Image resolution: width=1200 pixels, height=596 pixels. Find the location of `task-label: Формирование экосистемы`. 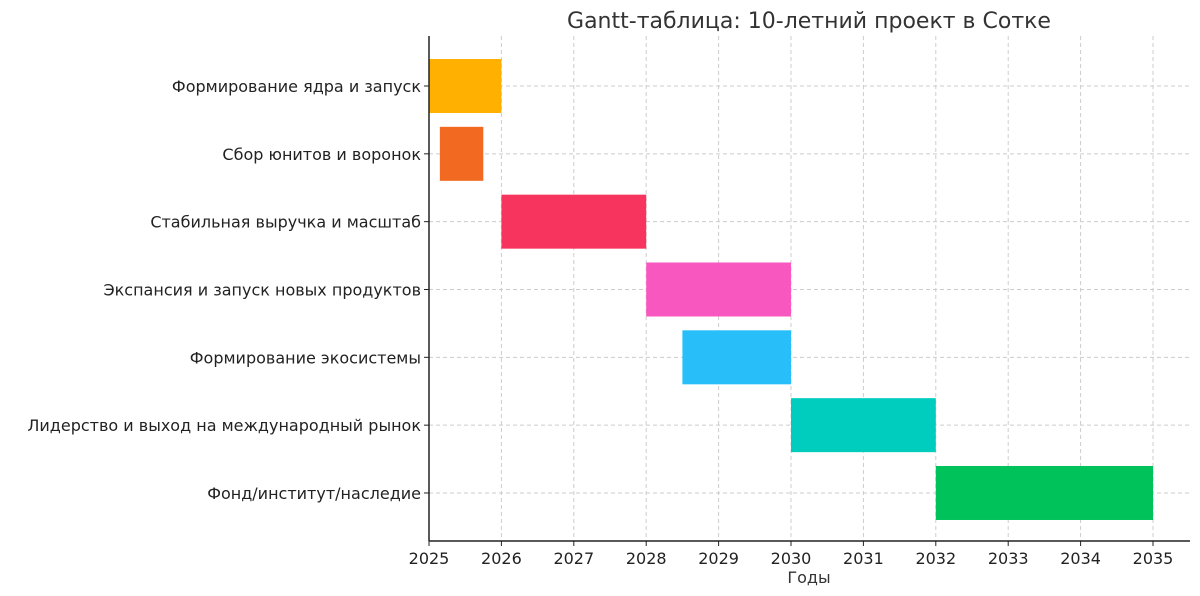

task-label: Формирование экосистемы is located at coordinates (305, 357).